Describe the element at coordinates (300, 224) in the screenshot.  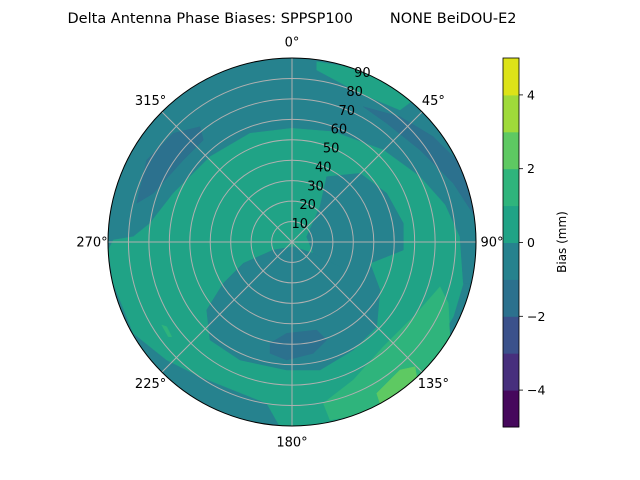
I see `radial-tick-label: 10` at that location.